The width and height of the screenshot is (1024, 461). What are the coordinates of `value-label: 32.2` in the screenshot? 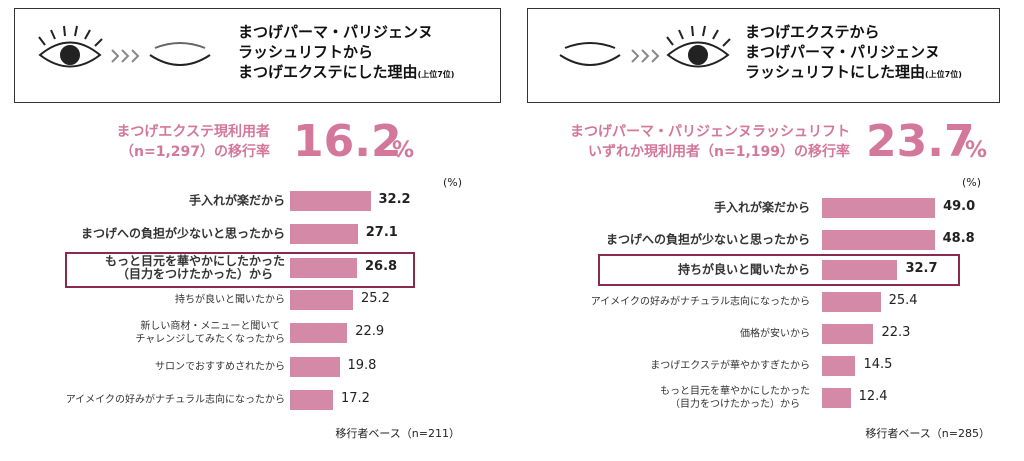 It's located at (394, 199).